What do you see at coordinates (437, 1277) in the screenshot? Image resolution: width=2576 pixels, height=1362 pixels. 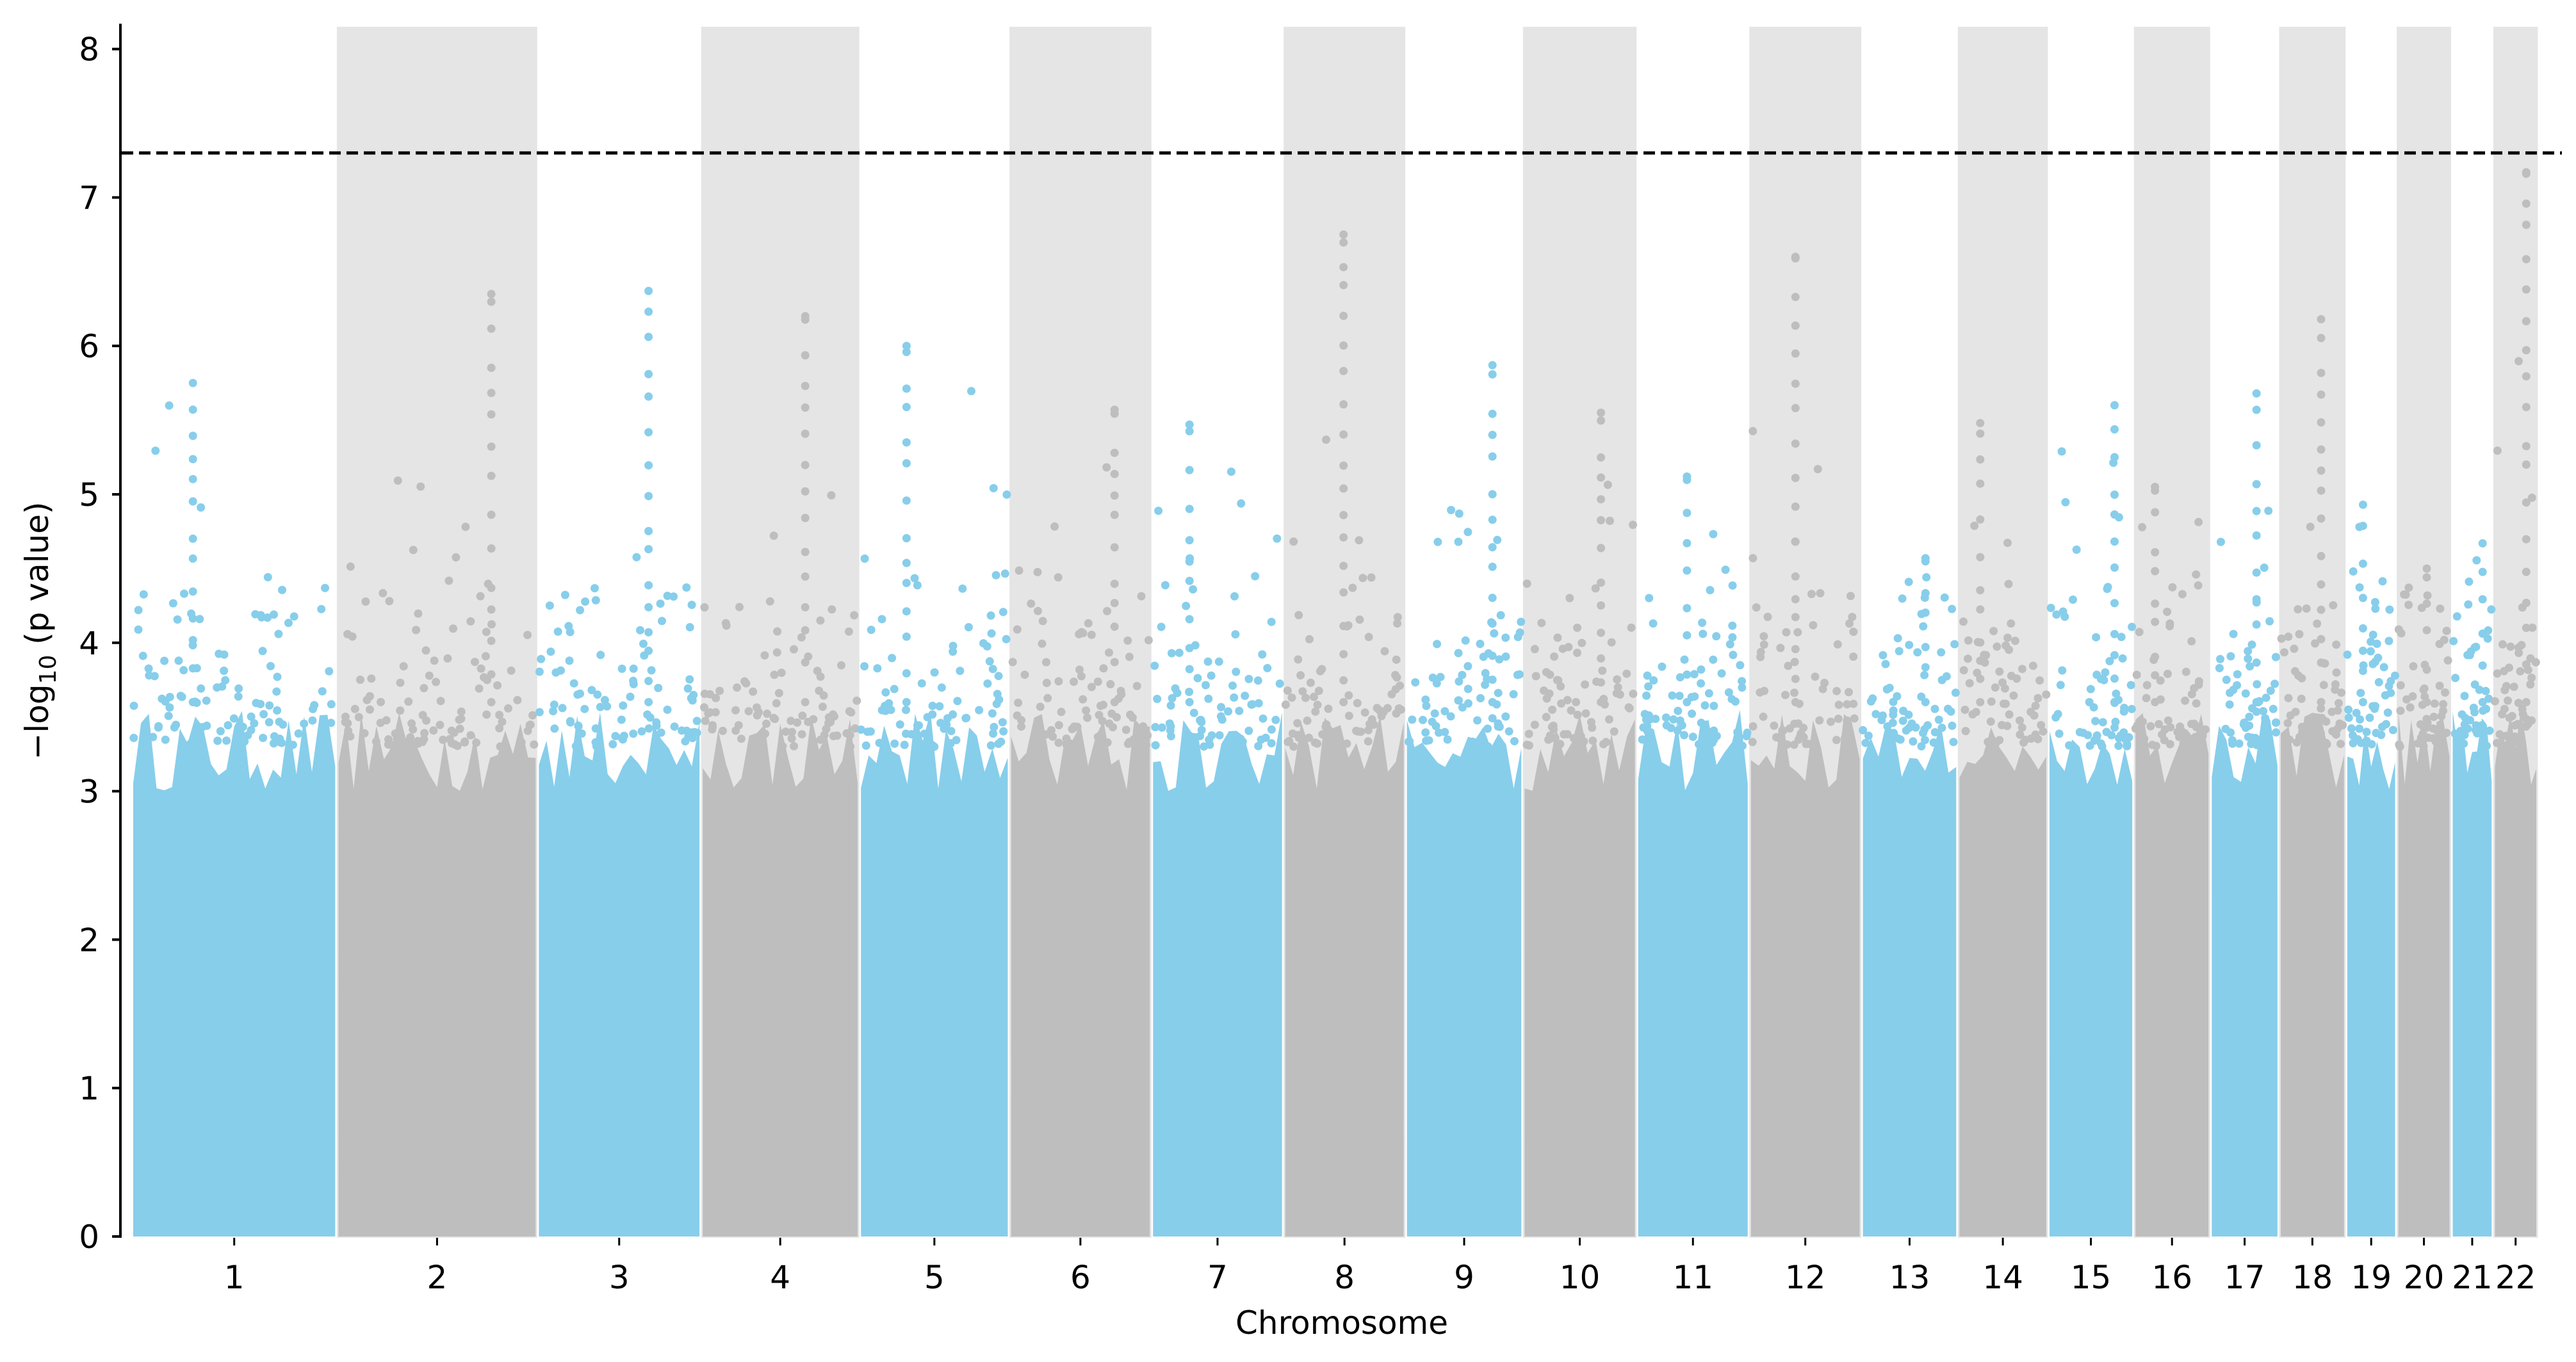 I see `x-tick-label: 2` at bounding box center [437, 1277].